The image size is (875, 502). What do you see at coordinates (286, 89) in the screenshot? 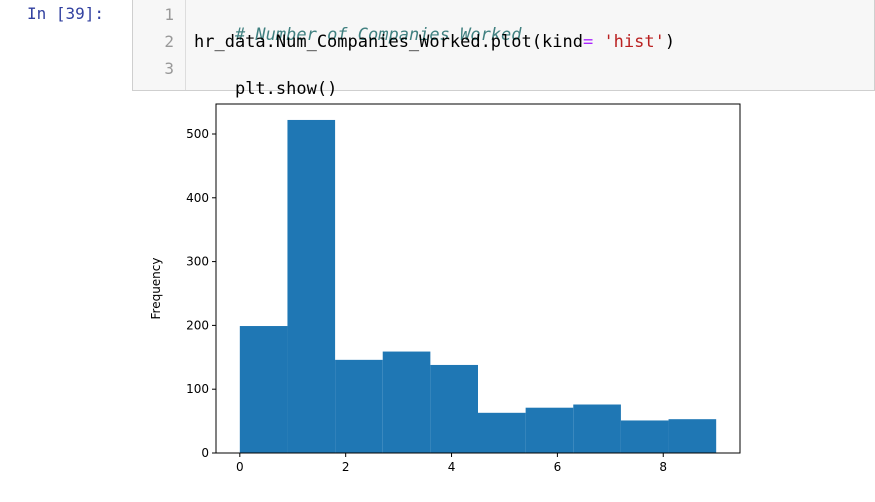
I see `code-text: plt.show()` at bounding box center [286, 89].